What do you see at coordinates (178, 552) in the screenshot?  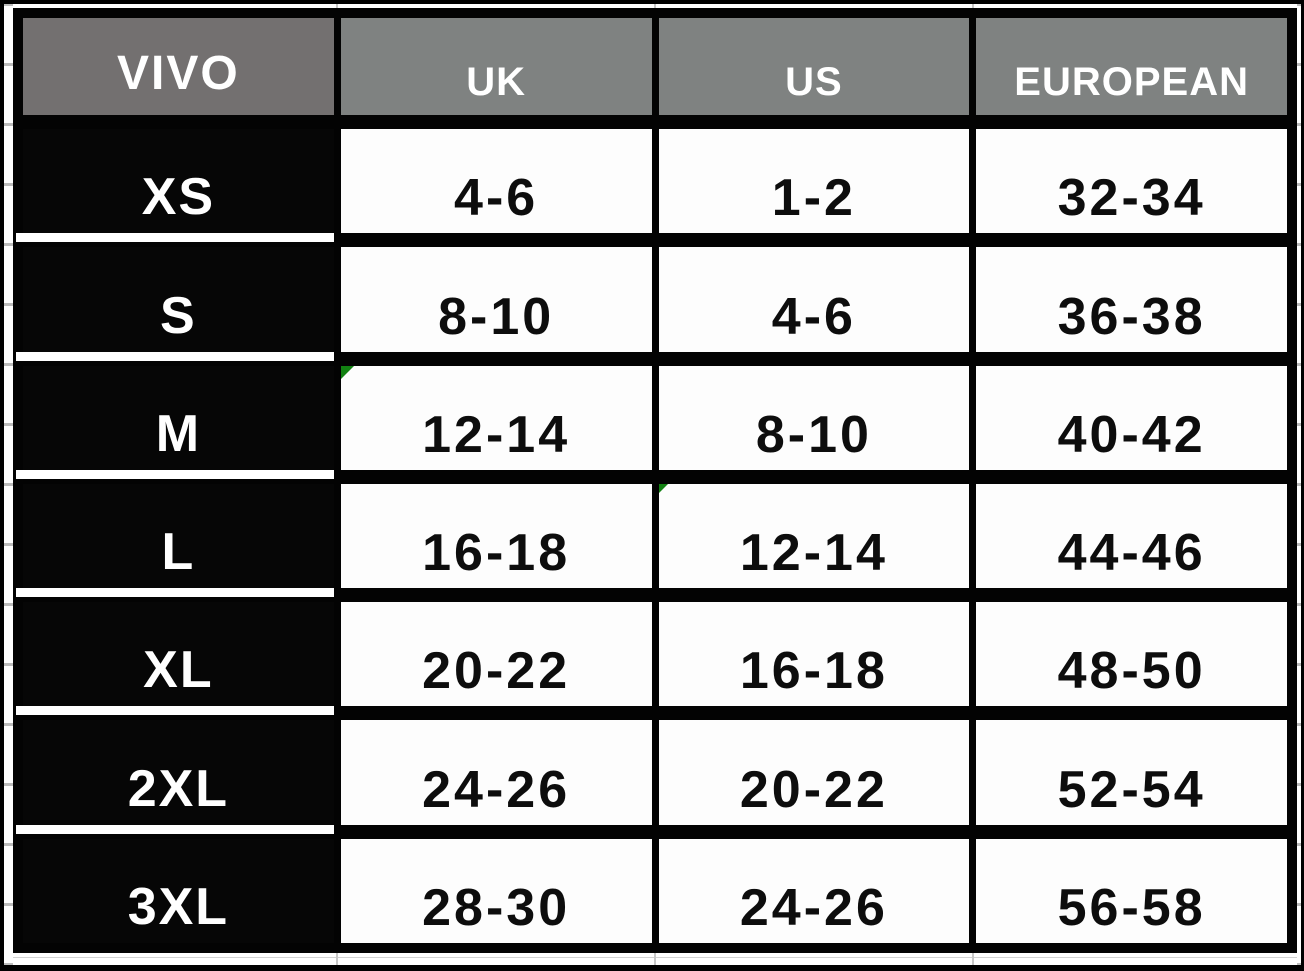 I see `size-label: L` at bounding box center [178, 552].